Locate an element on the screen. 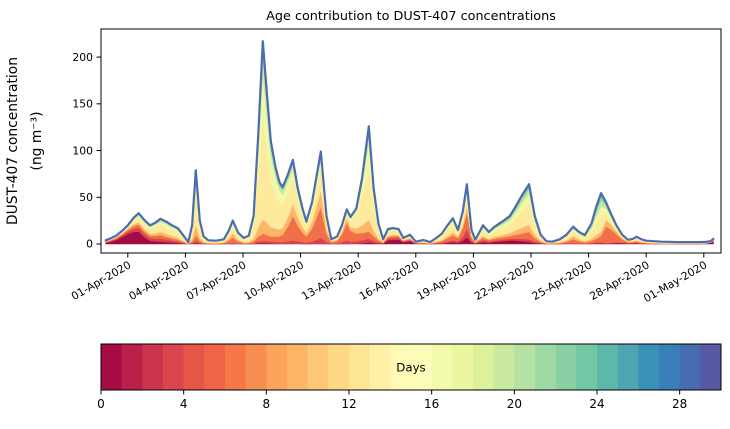 The image size is (730, 429). y-tick-label: 50 is located at coordinates (86, 197).